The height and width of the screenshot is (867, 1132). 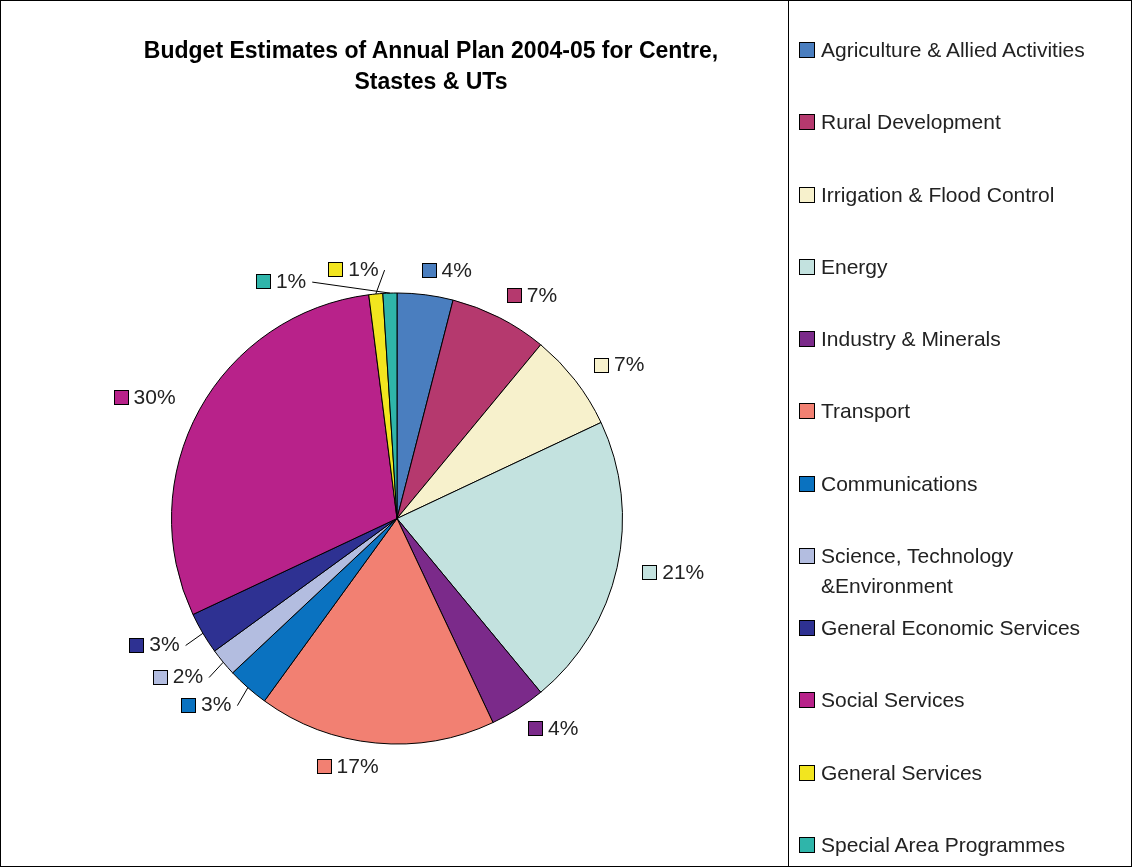 What do you see at coordinates (893, 700) in the screenshot?
I see `legend-label: Social Services` at bounding box center [893, 700].